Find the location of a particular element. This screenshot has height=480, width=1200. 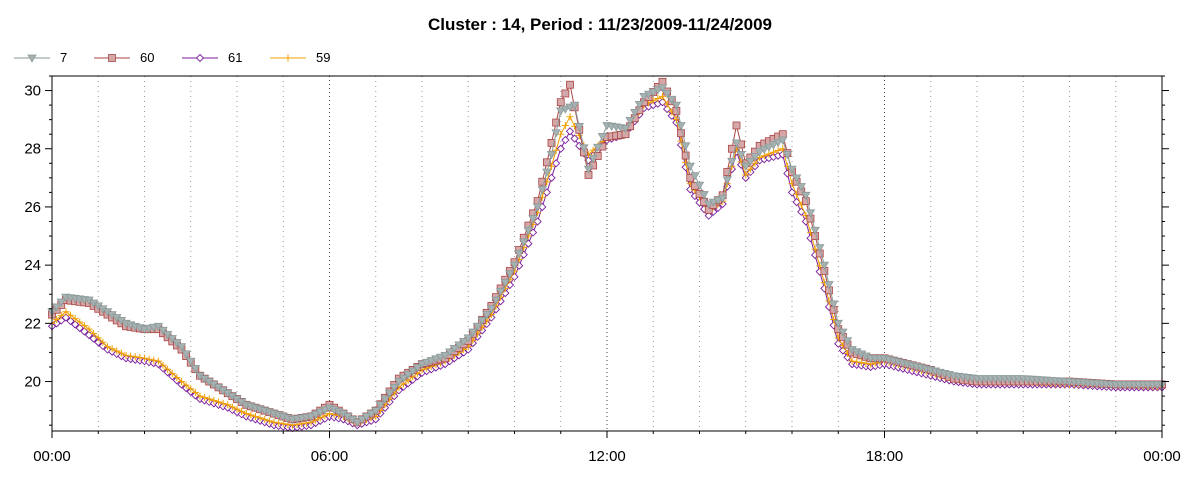

y-tick-label: 22 is located at coordinates (32, 323).